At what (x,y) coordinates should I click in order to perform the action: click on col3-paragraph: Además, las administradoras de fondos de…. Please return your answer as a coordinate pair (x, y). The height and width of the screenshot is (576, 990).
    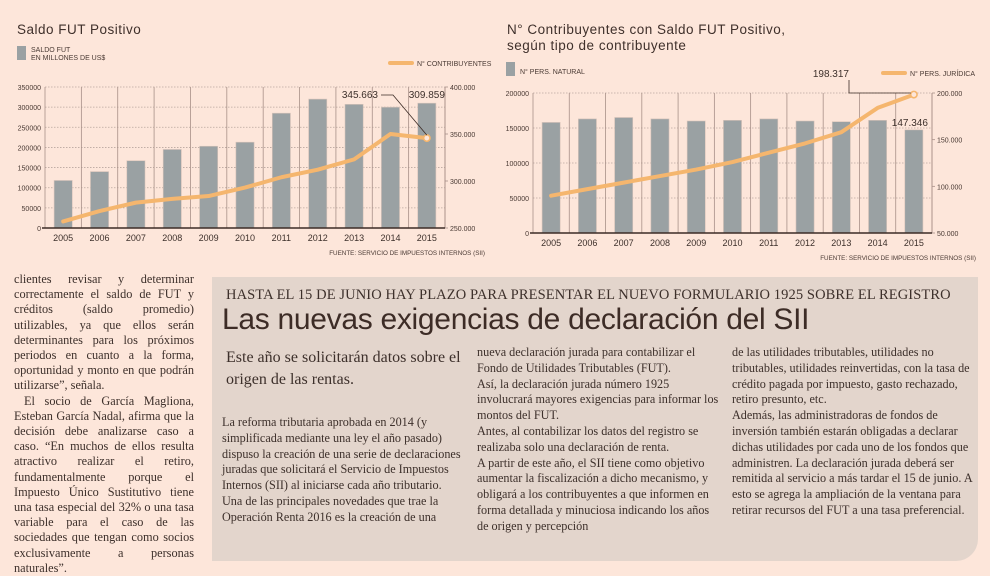
    Looking at the image, I should click on (852, 463).